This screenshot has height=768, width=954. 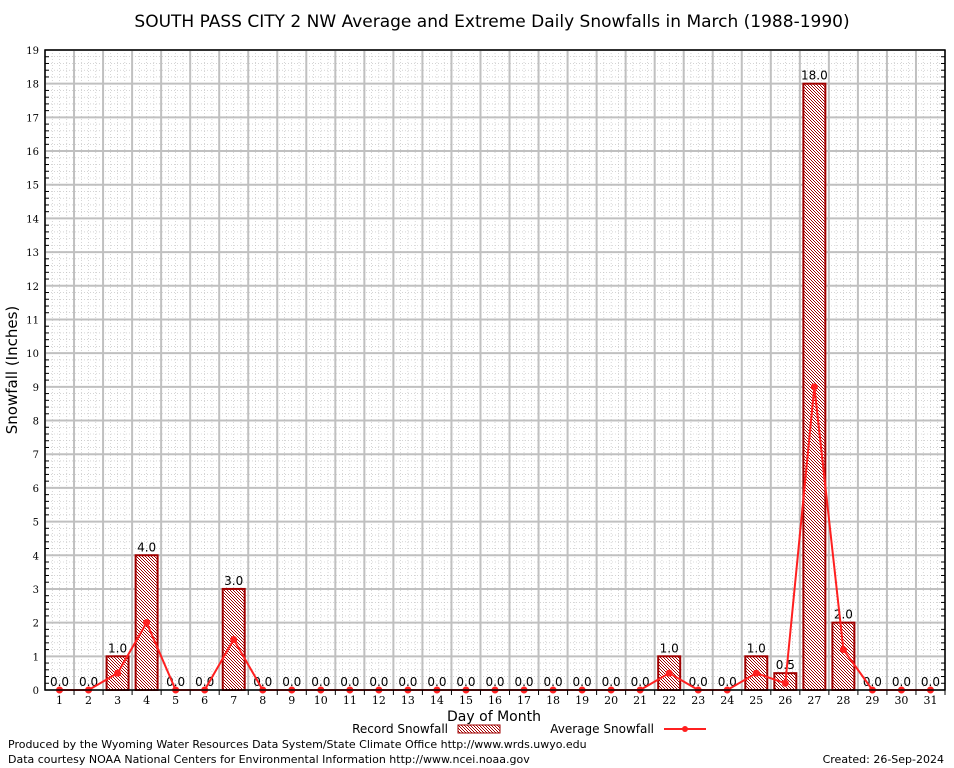 I want to click on x-tick-label: 4, so click(x=146, y=700).